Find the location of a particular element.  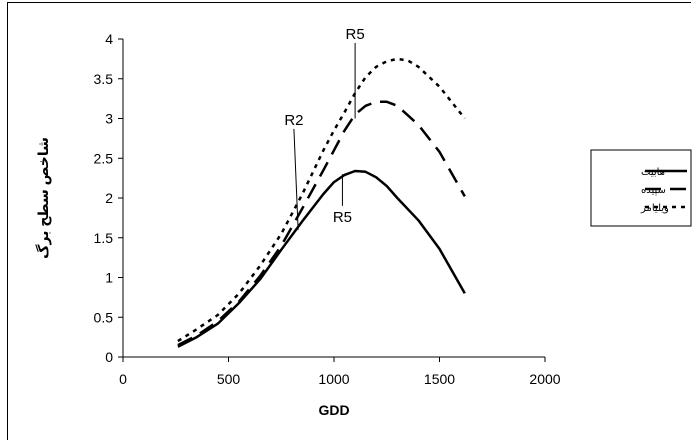

legend: هابیت سپیده ویلیامز is located at coordinates (641, 188).